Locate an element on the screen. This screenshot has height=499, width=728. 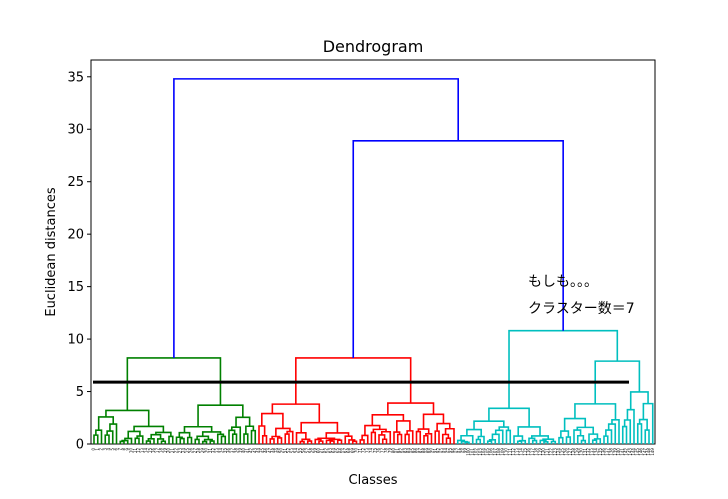
leaf-tick-label: 41 is located at coordinates (247, 451).